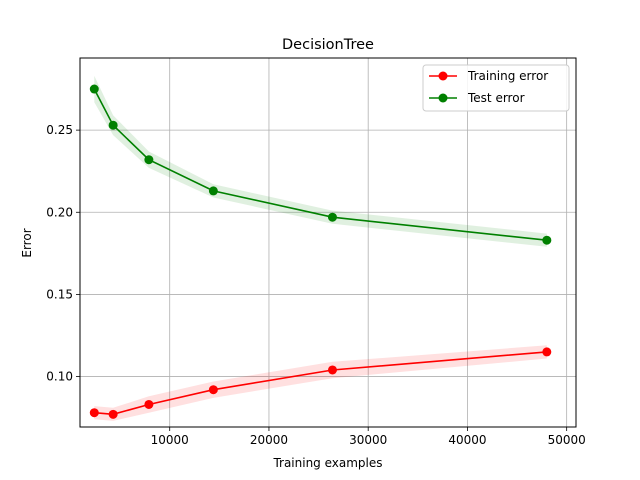  Describe the element at coordinates (320, 383) in the screenshot. I see `series-0-band` at that location.